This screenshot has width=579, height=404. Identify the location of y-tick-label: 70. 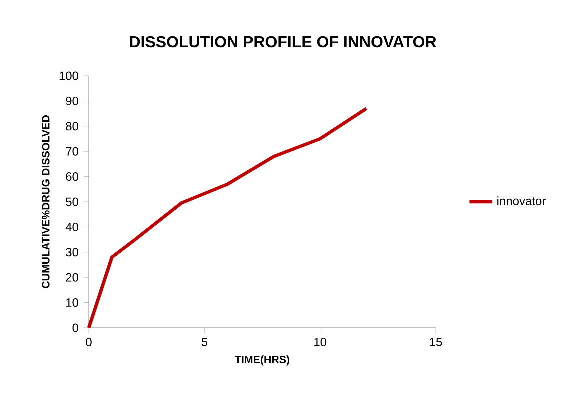
(72, 151).